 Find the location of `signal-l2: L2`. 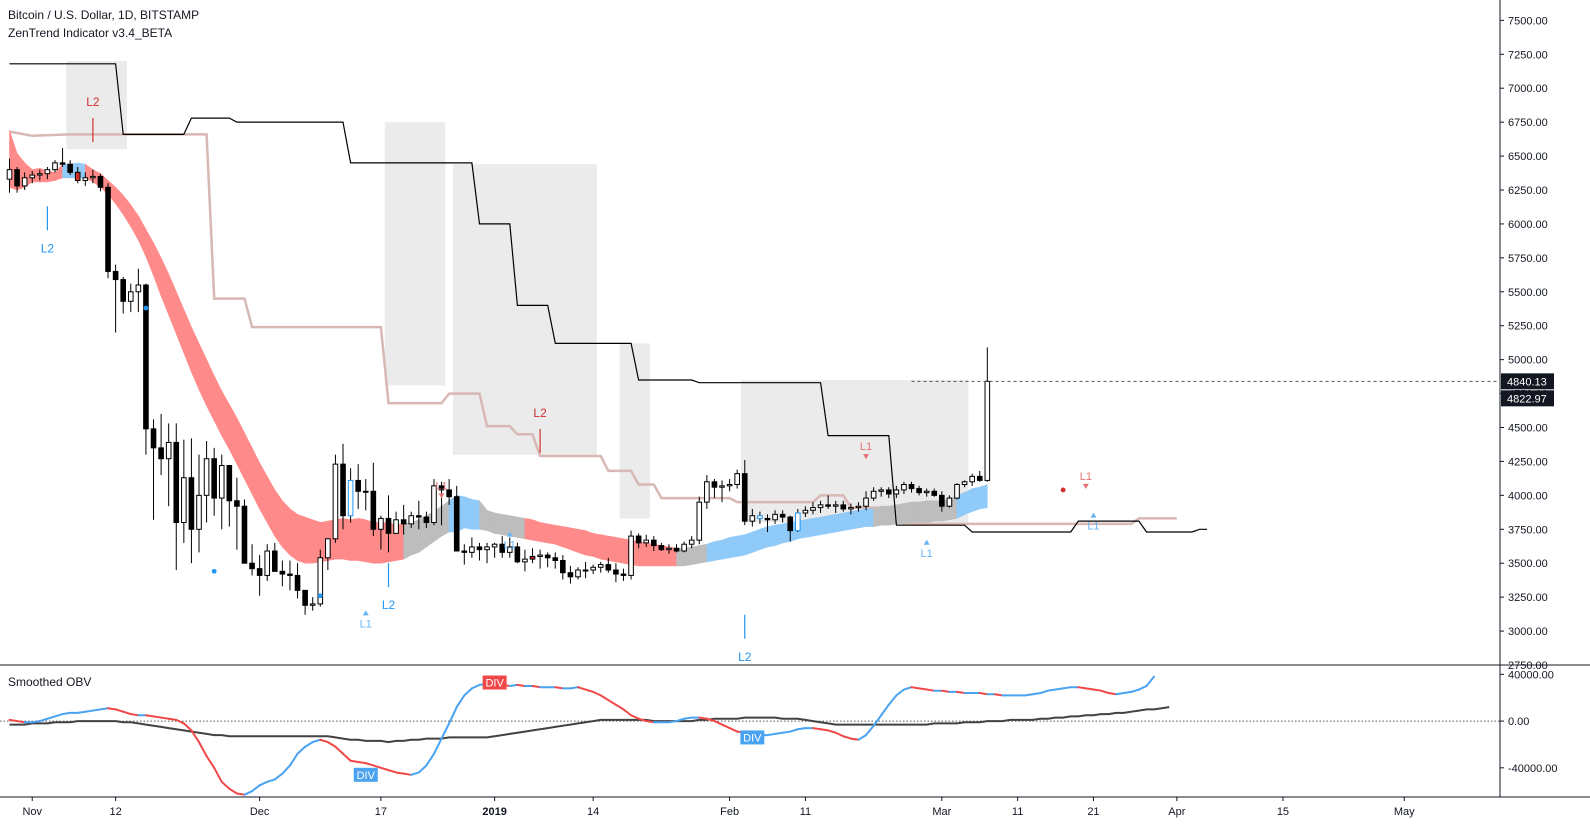

signal-l2: L2 is located at coordinates (47, 230).